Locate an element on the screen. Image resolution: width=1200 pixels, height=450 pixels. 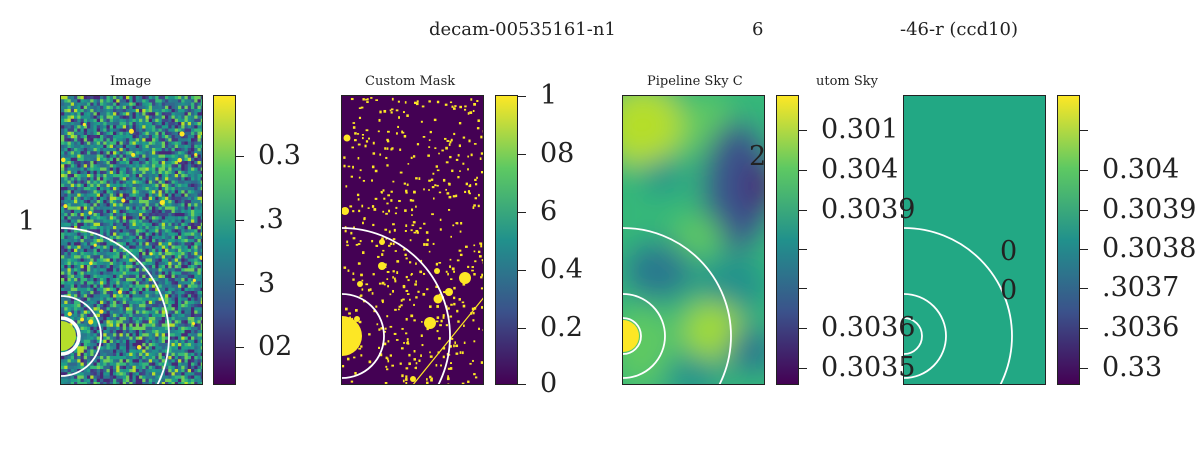
colorbar-tick-label: 0.3035 is located at coordinates (868, 367).